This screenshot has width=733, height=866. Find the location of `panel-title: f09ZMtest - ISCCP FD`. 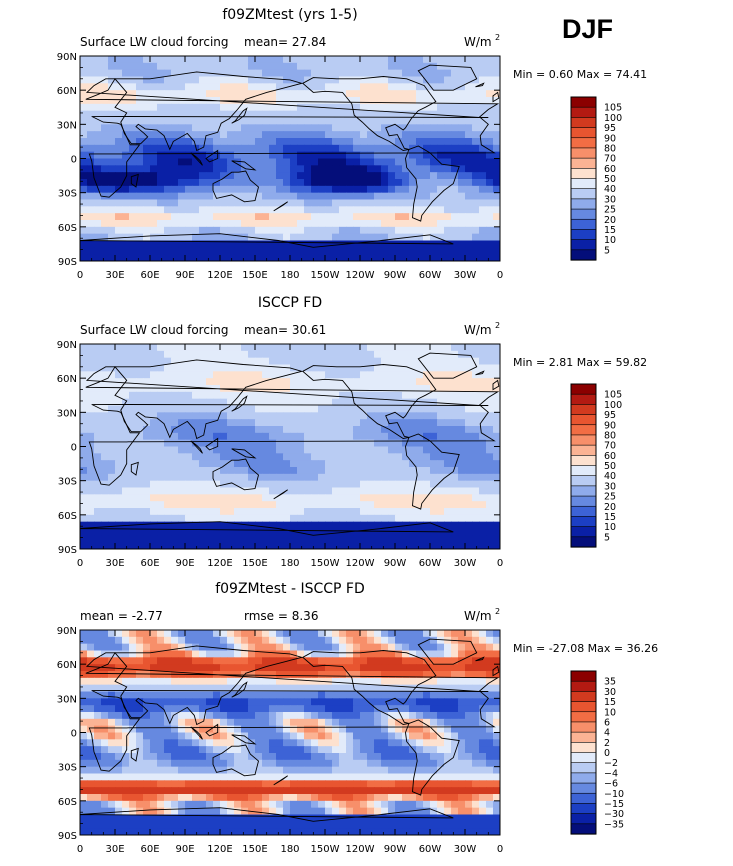

panel-title: f09ZMtest - ISCCP FD is located at coordinates (290, 589).